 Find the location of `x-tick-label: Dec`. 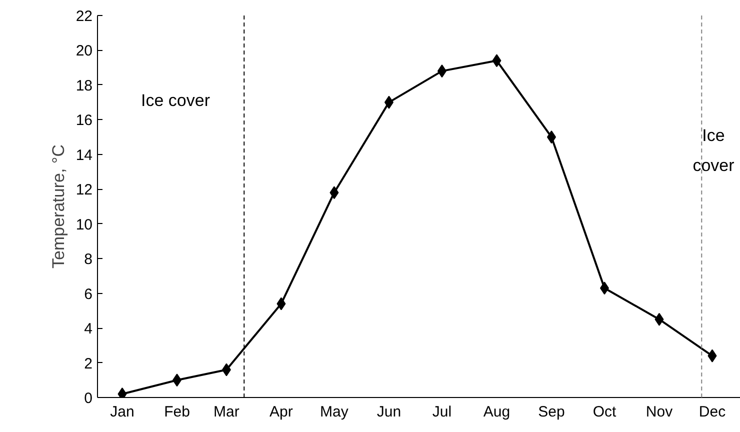

x-tick-label: Dec is located at coordinates (712, 412).